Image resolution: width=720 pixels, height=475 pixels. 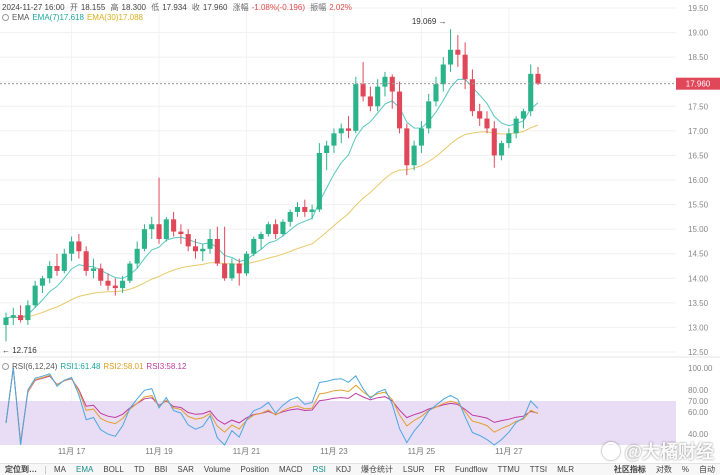 I want to click on rsi2-line, so click(x=272, y=405).